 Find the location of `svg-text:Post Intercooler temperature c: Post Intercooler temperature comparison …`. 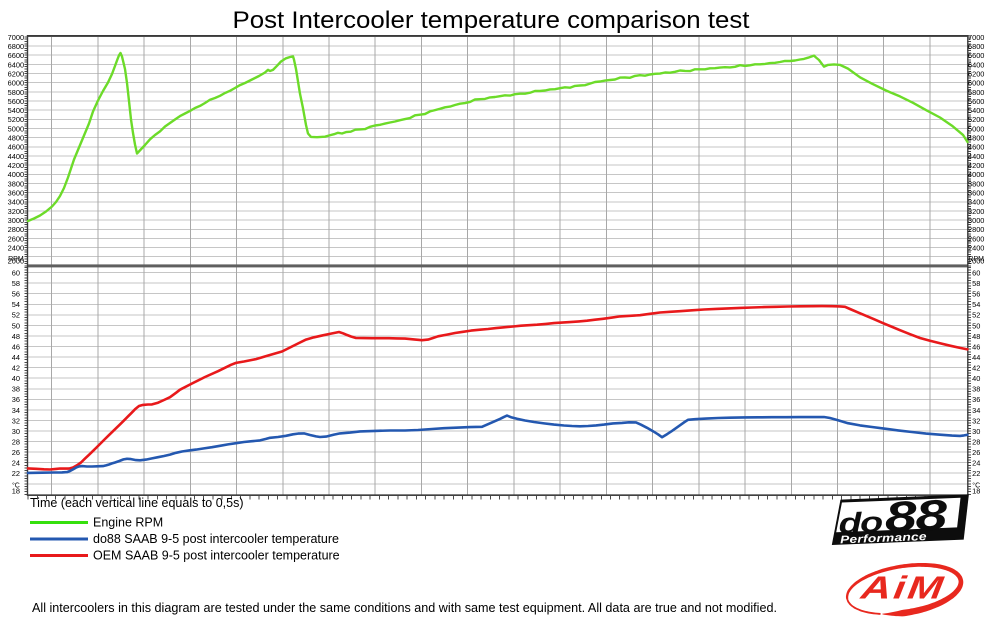

svg-text:Post Intercooler temperature c: Post Intercooler temperature comparison … is located at coordinates (491, 20).